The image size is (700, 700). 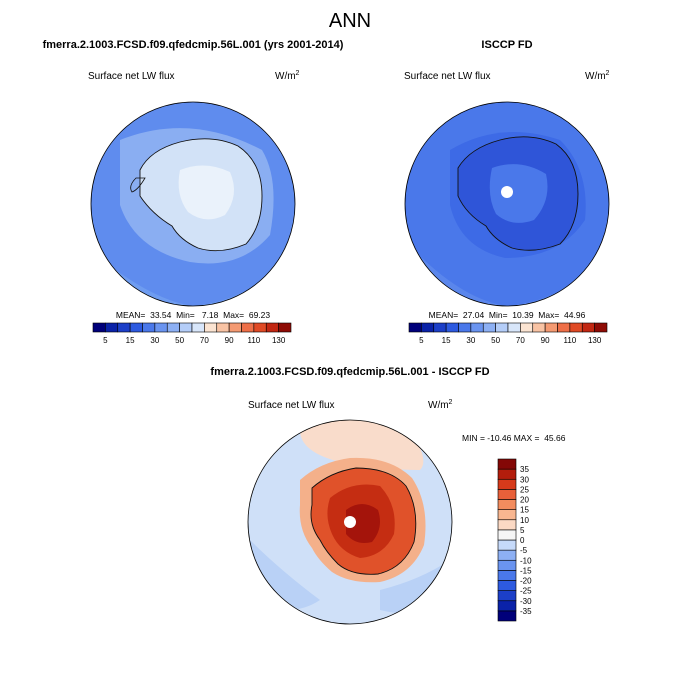 What do you see at coordinates (131, 76) in the screenshot?
I see `panel-model-variable: Surface net LW flux` at bounding box center [131, 76].